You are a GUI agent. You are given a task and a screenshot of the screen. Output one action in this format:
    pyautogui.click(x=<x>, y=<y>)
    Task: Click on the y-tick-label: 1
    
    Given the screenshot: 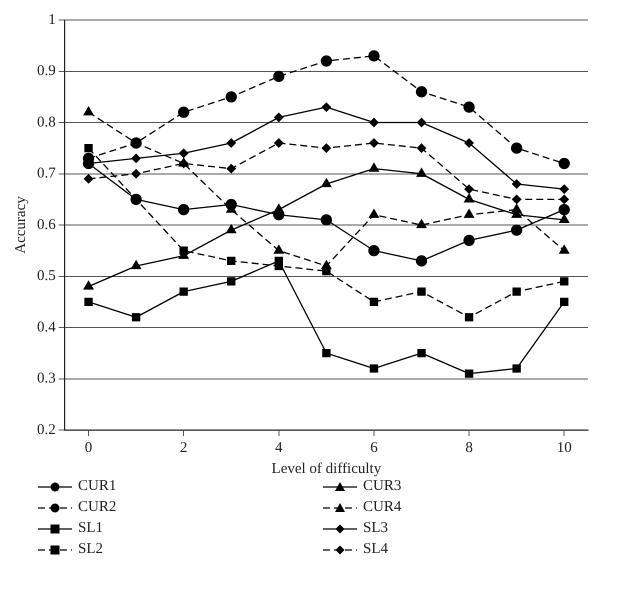 What is the action you would take?
    pyautogui.click(x=52, y=20)
    